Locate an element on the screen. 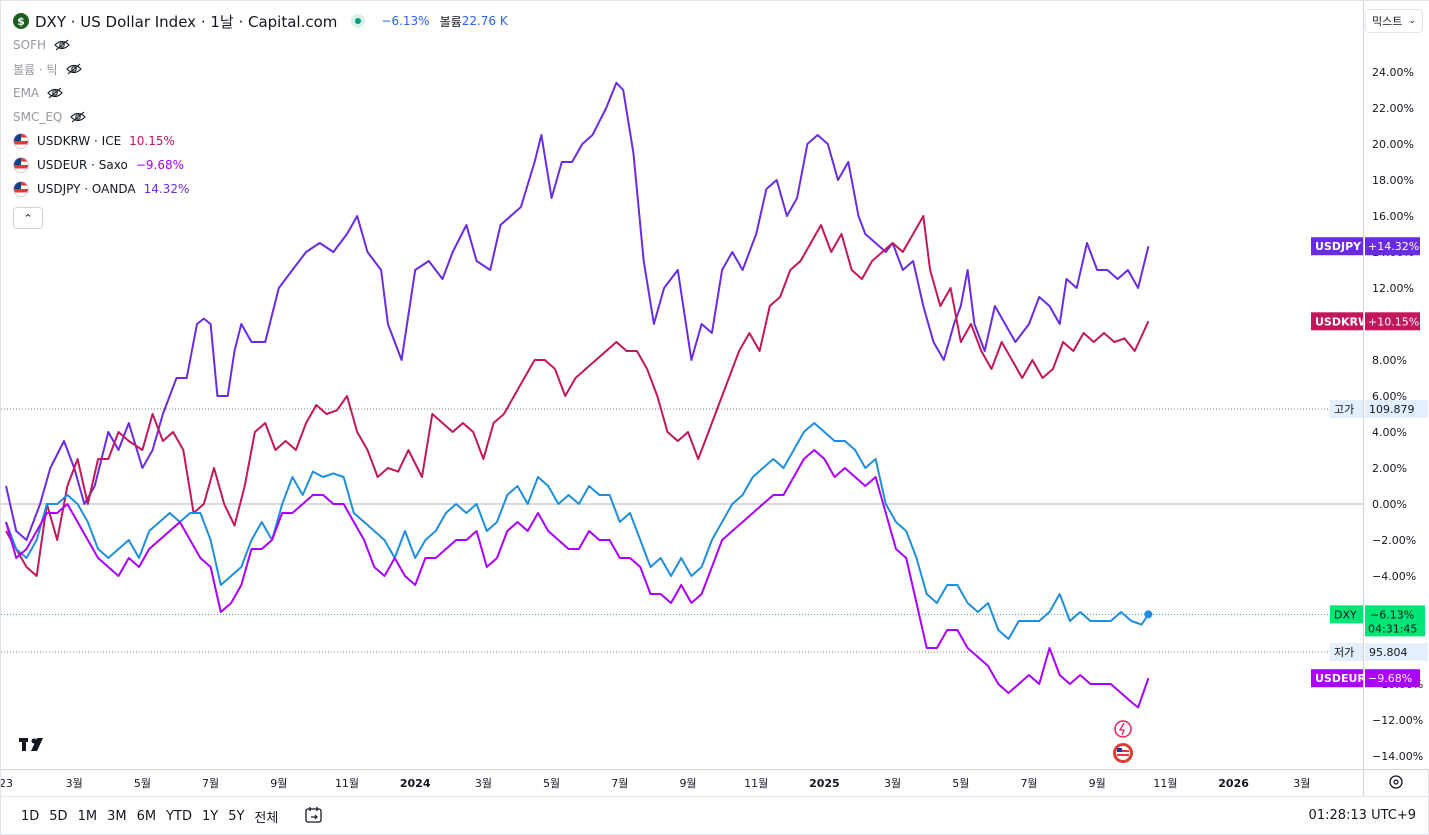 This screenshot has height=835, width=1429. symbol-title: DXY · US Dollar Index · 1날 · Capital.com is located at coordinates (186, 21).